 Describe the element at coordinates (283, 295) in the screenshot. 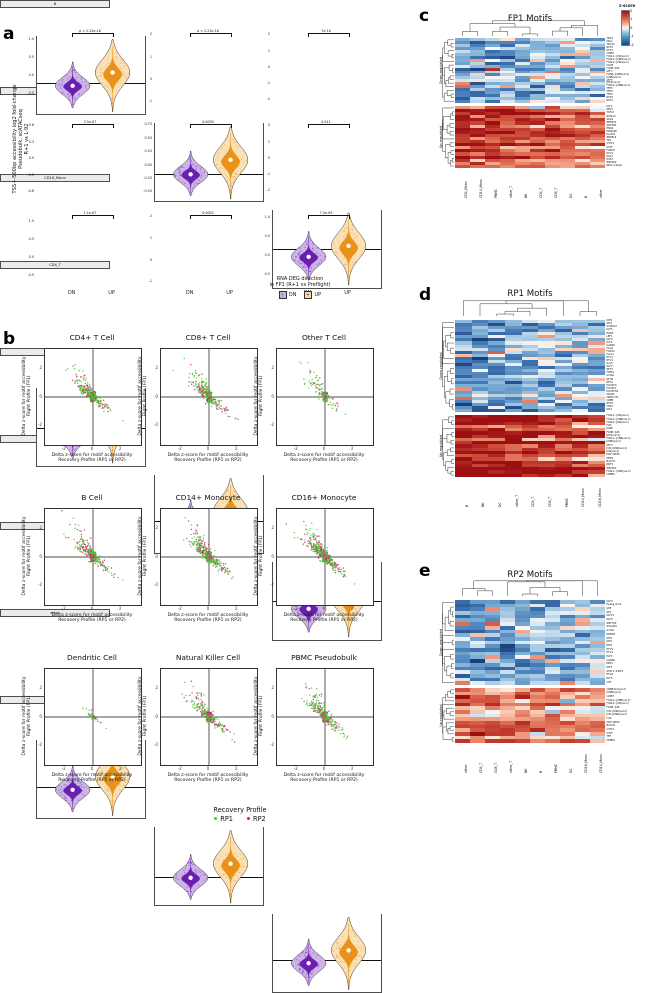

I see `legend-swatch-DN` at that location.